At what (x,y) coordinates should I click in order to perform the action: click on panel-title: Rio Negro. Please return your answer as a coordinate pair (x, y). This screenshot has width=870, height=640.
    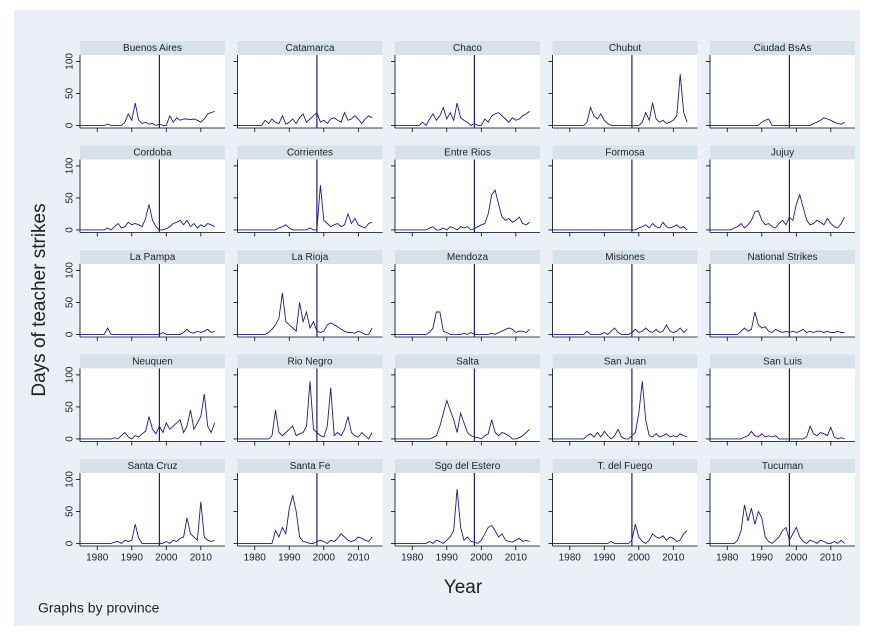
    Looking at the image, I should click on (309, 362).